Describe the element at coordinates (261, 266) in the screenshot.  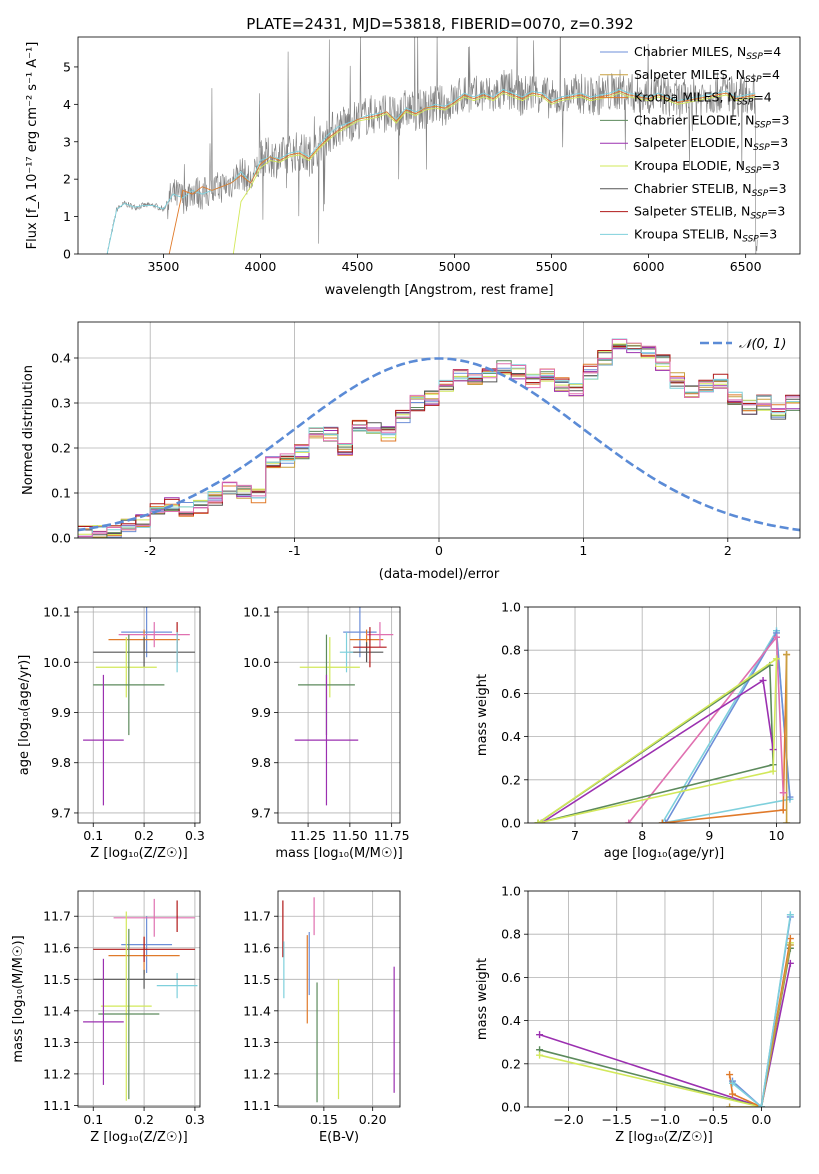
I see `x-tick-label: 4000` at that location.